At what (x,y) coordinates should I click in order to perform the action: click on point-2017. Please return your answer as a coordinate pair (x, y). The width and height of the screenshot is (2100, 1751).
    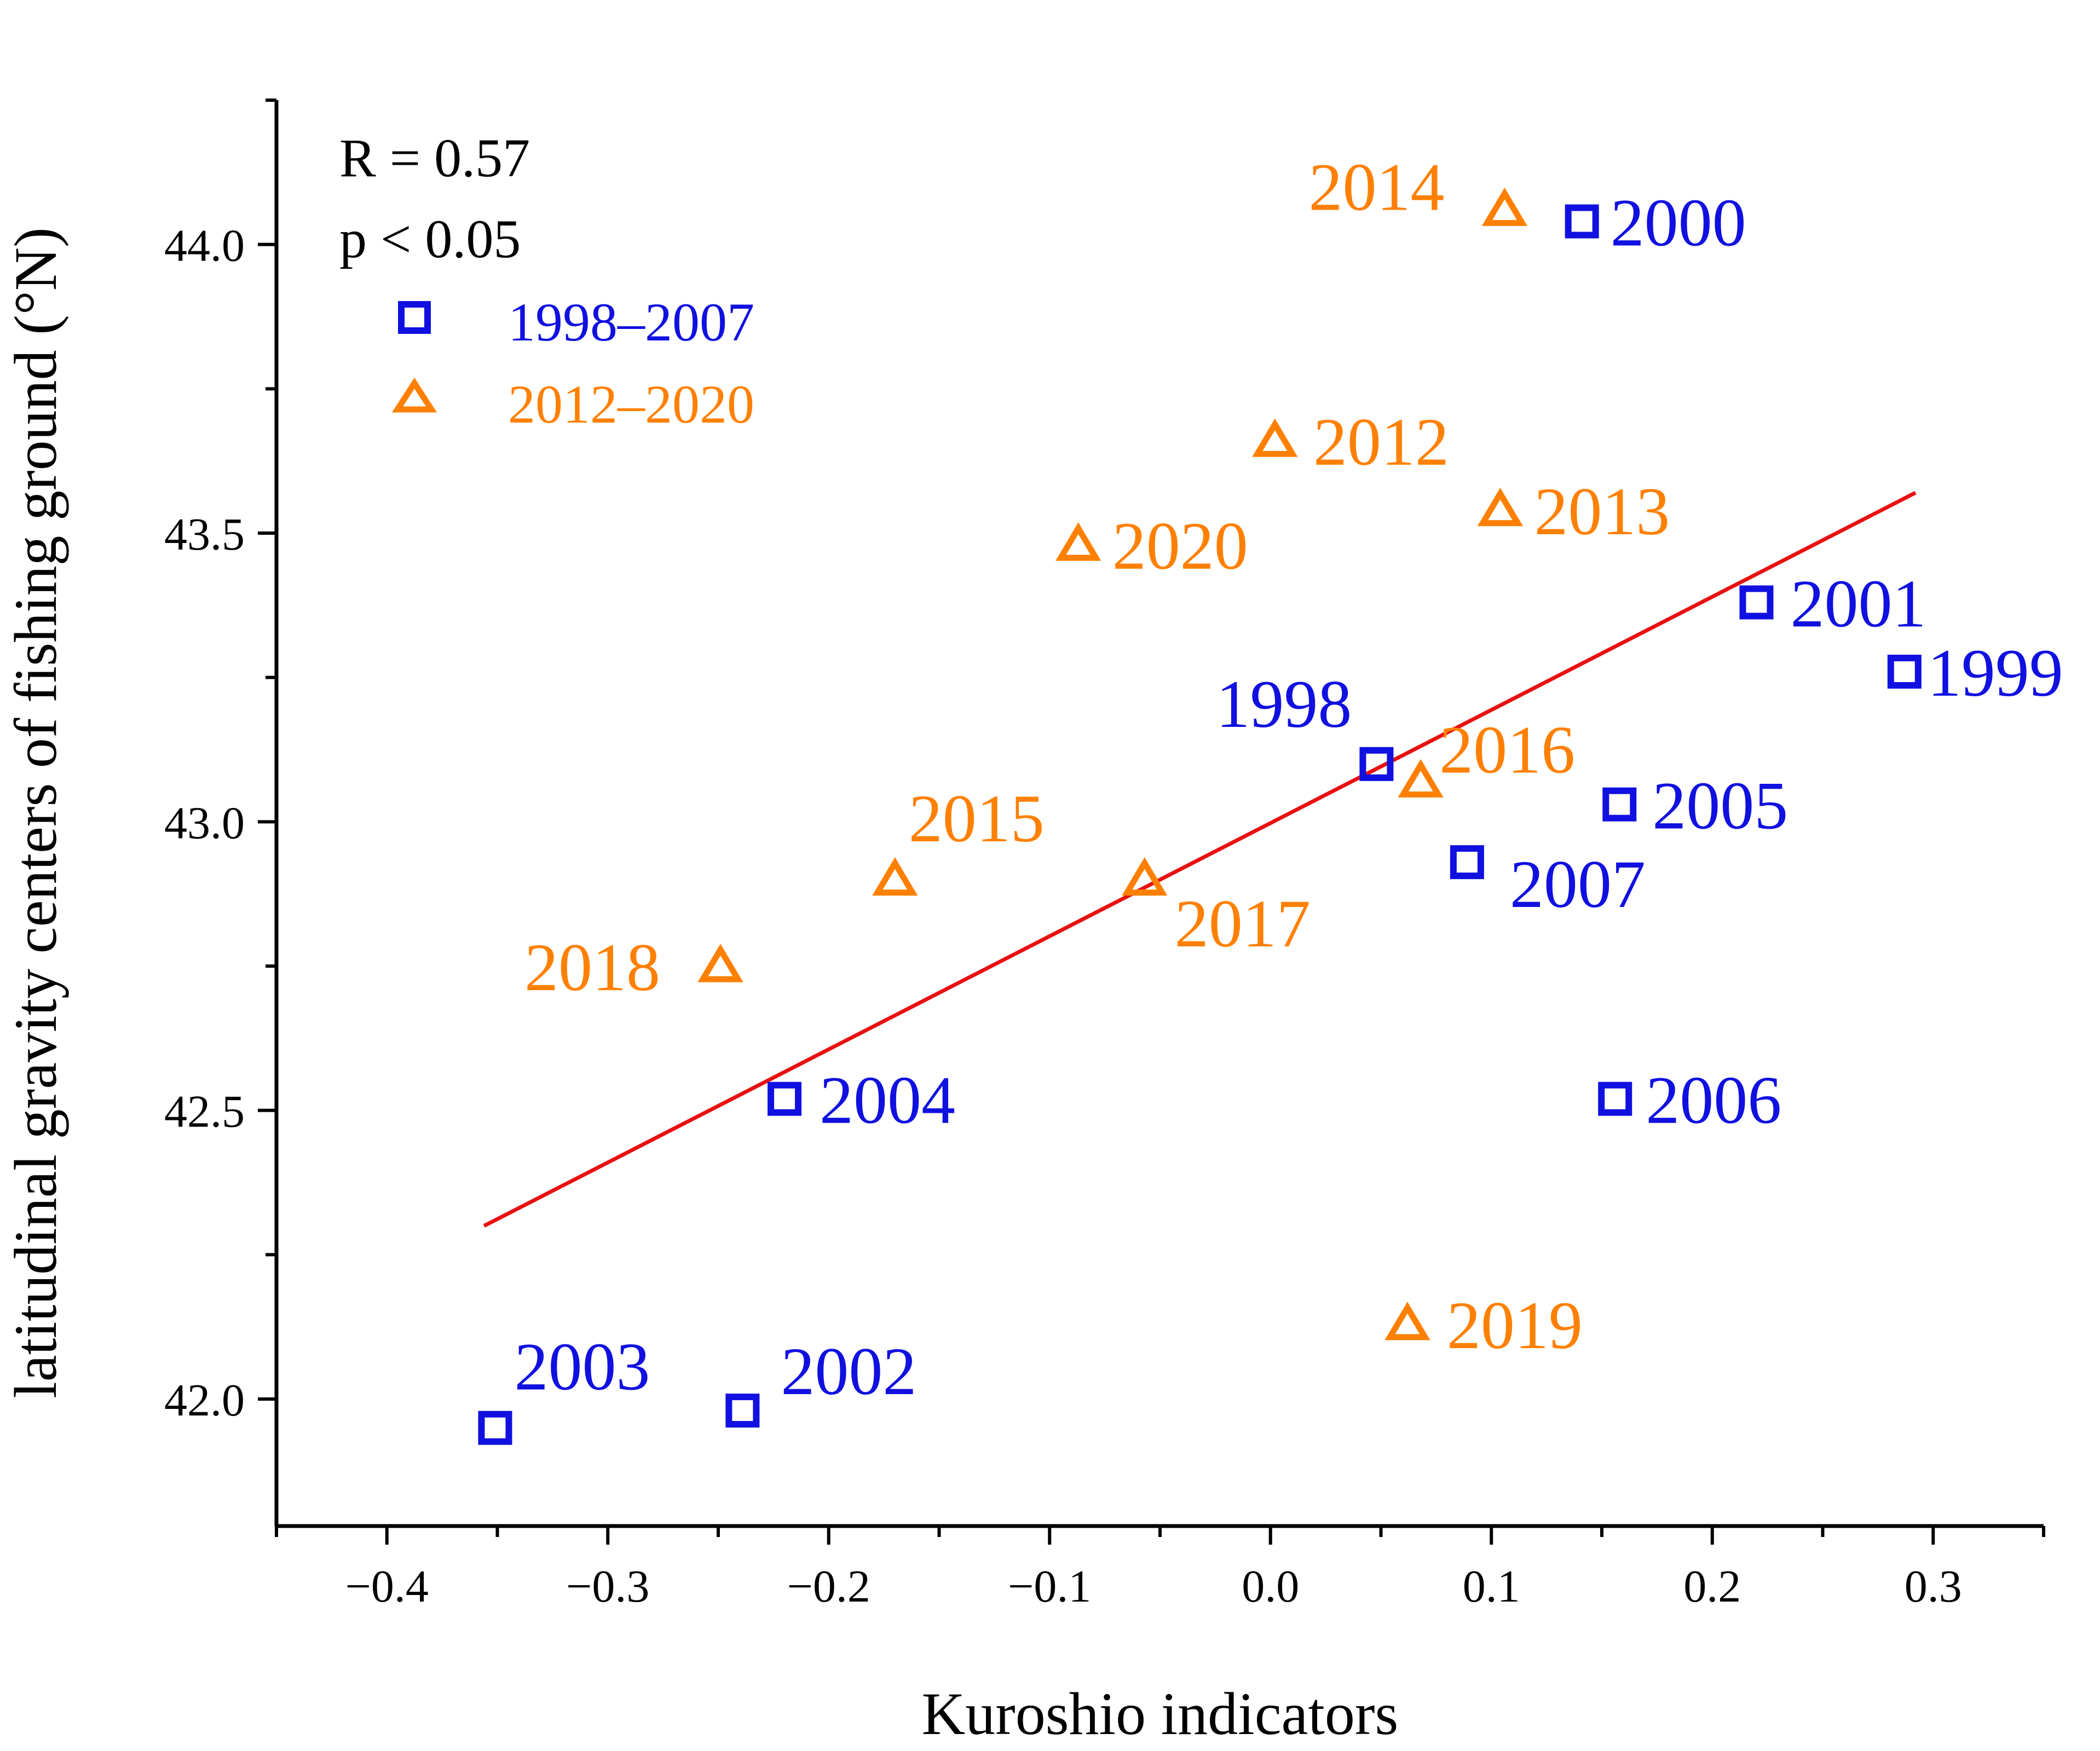
    Looking at the image, I should click on (1145, 876).